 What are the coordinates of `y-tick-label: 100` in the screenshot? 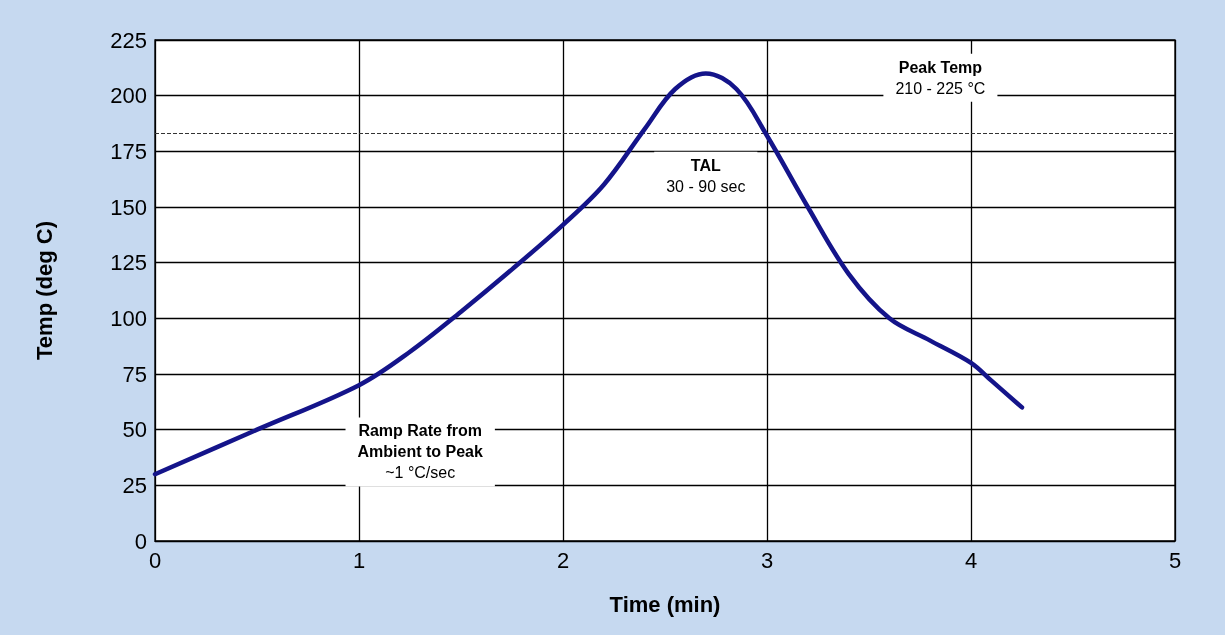 It's located at (128, 318).